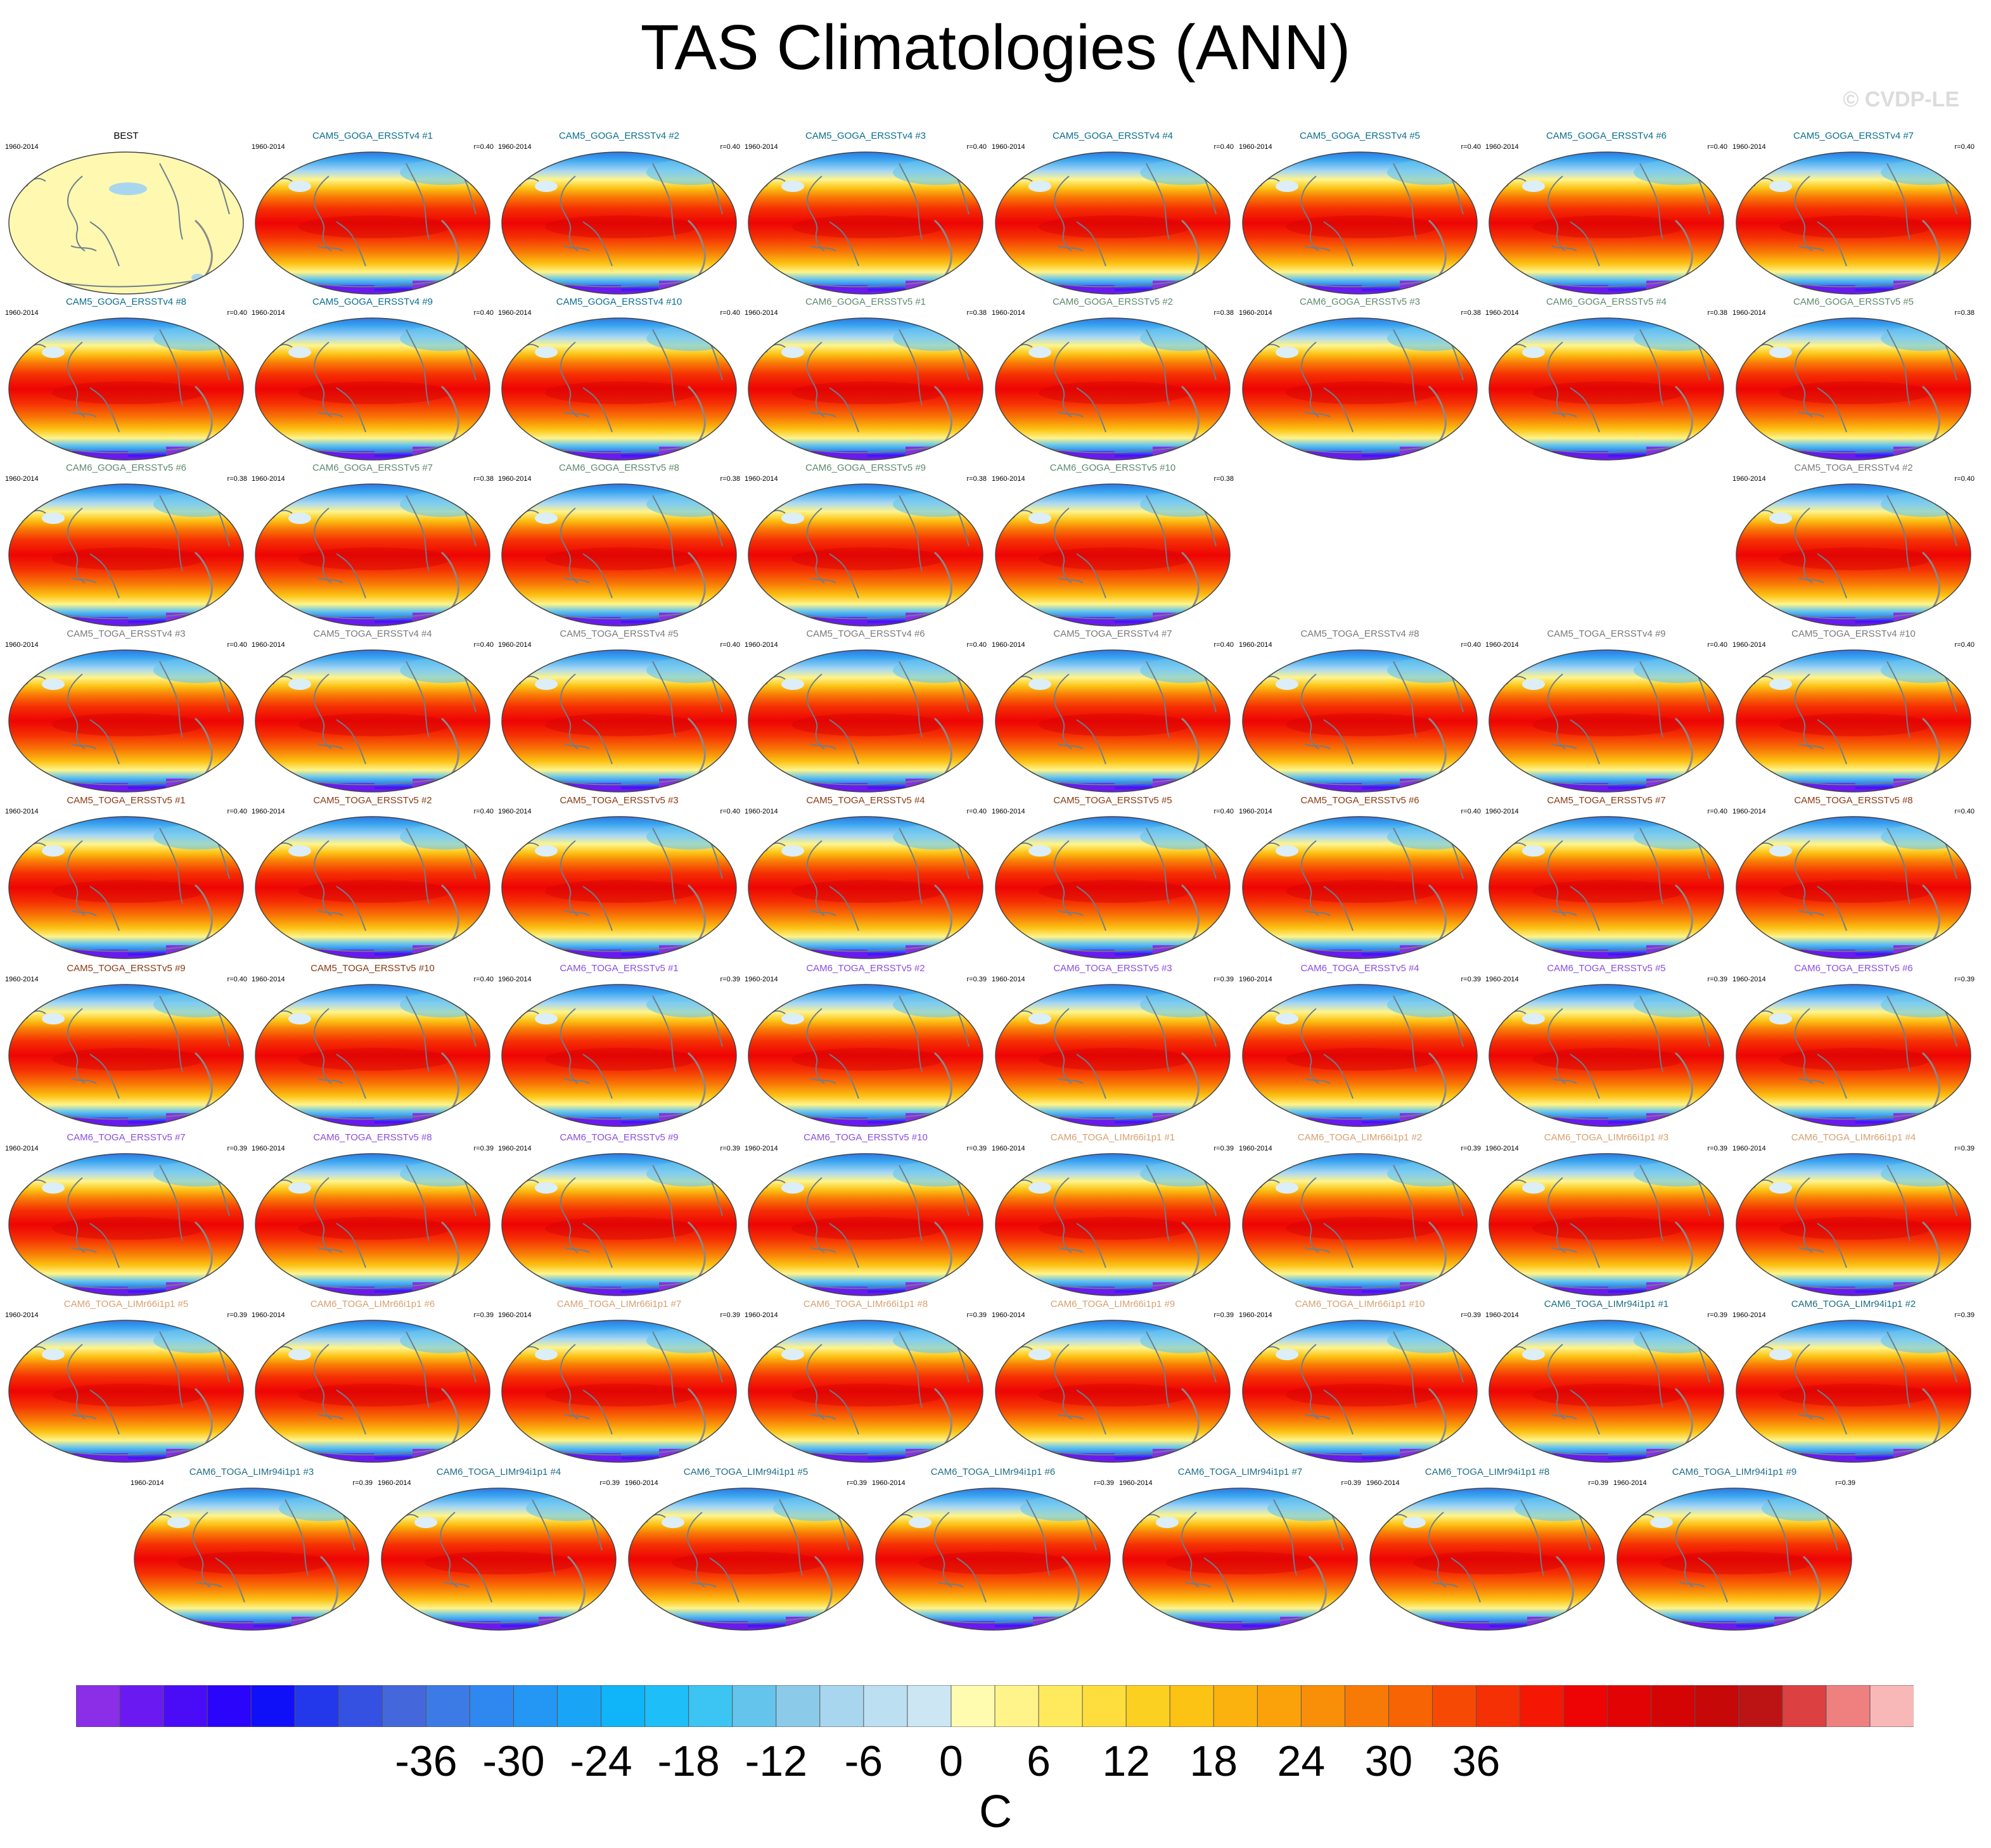  I want to click on panel-title: CAM6_TOGA_LIMr66i1p1 #10, so click(1360, 1305).